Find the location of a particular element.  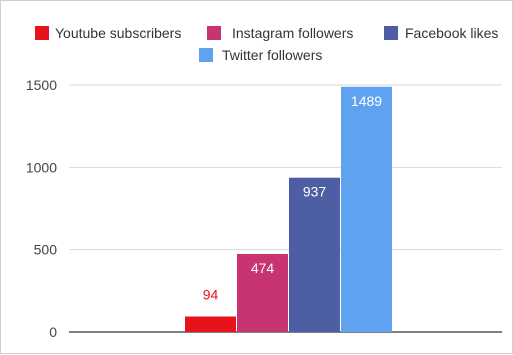

legend-label-youtube-subscribers: Youtube subscribers is located at coordinates (118, 33).